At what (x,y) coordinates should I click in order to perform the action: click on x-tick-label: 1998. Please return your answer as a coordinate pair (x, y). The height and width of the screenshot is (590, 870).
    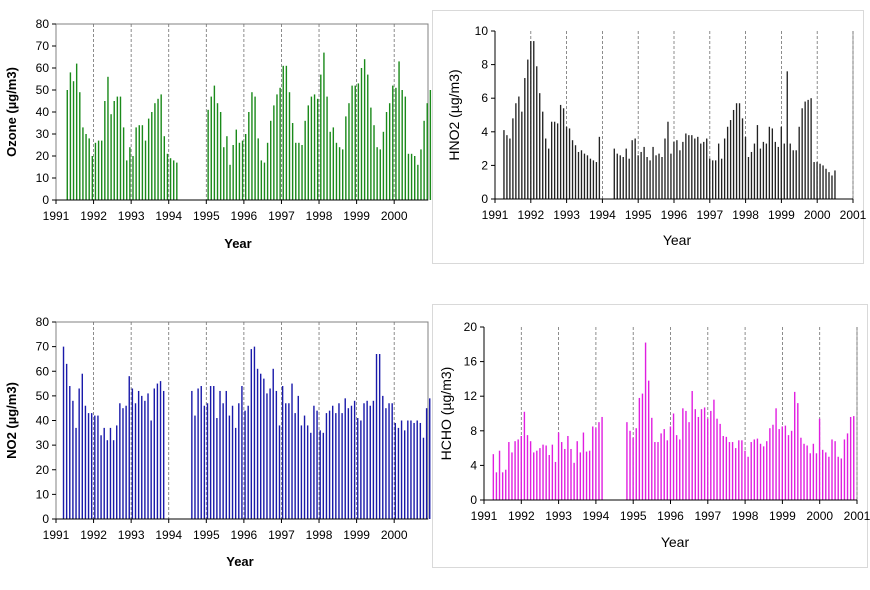
    Looking at the image, I should click on (745, 215).